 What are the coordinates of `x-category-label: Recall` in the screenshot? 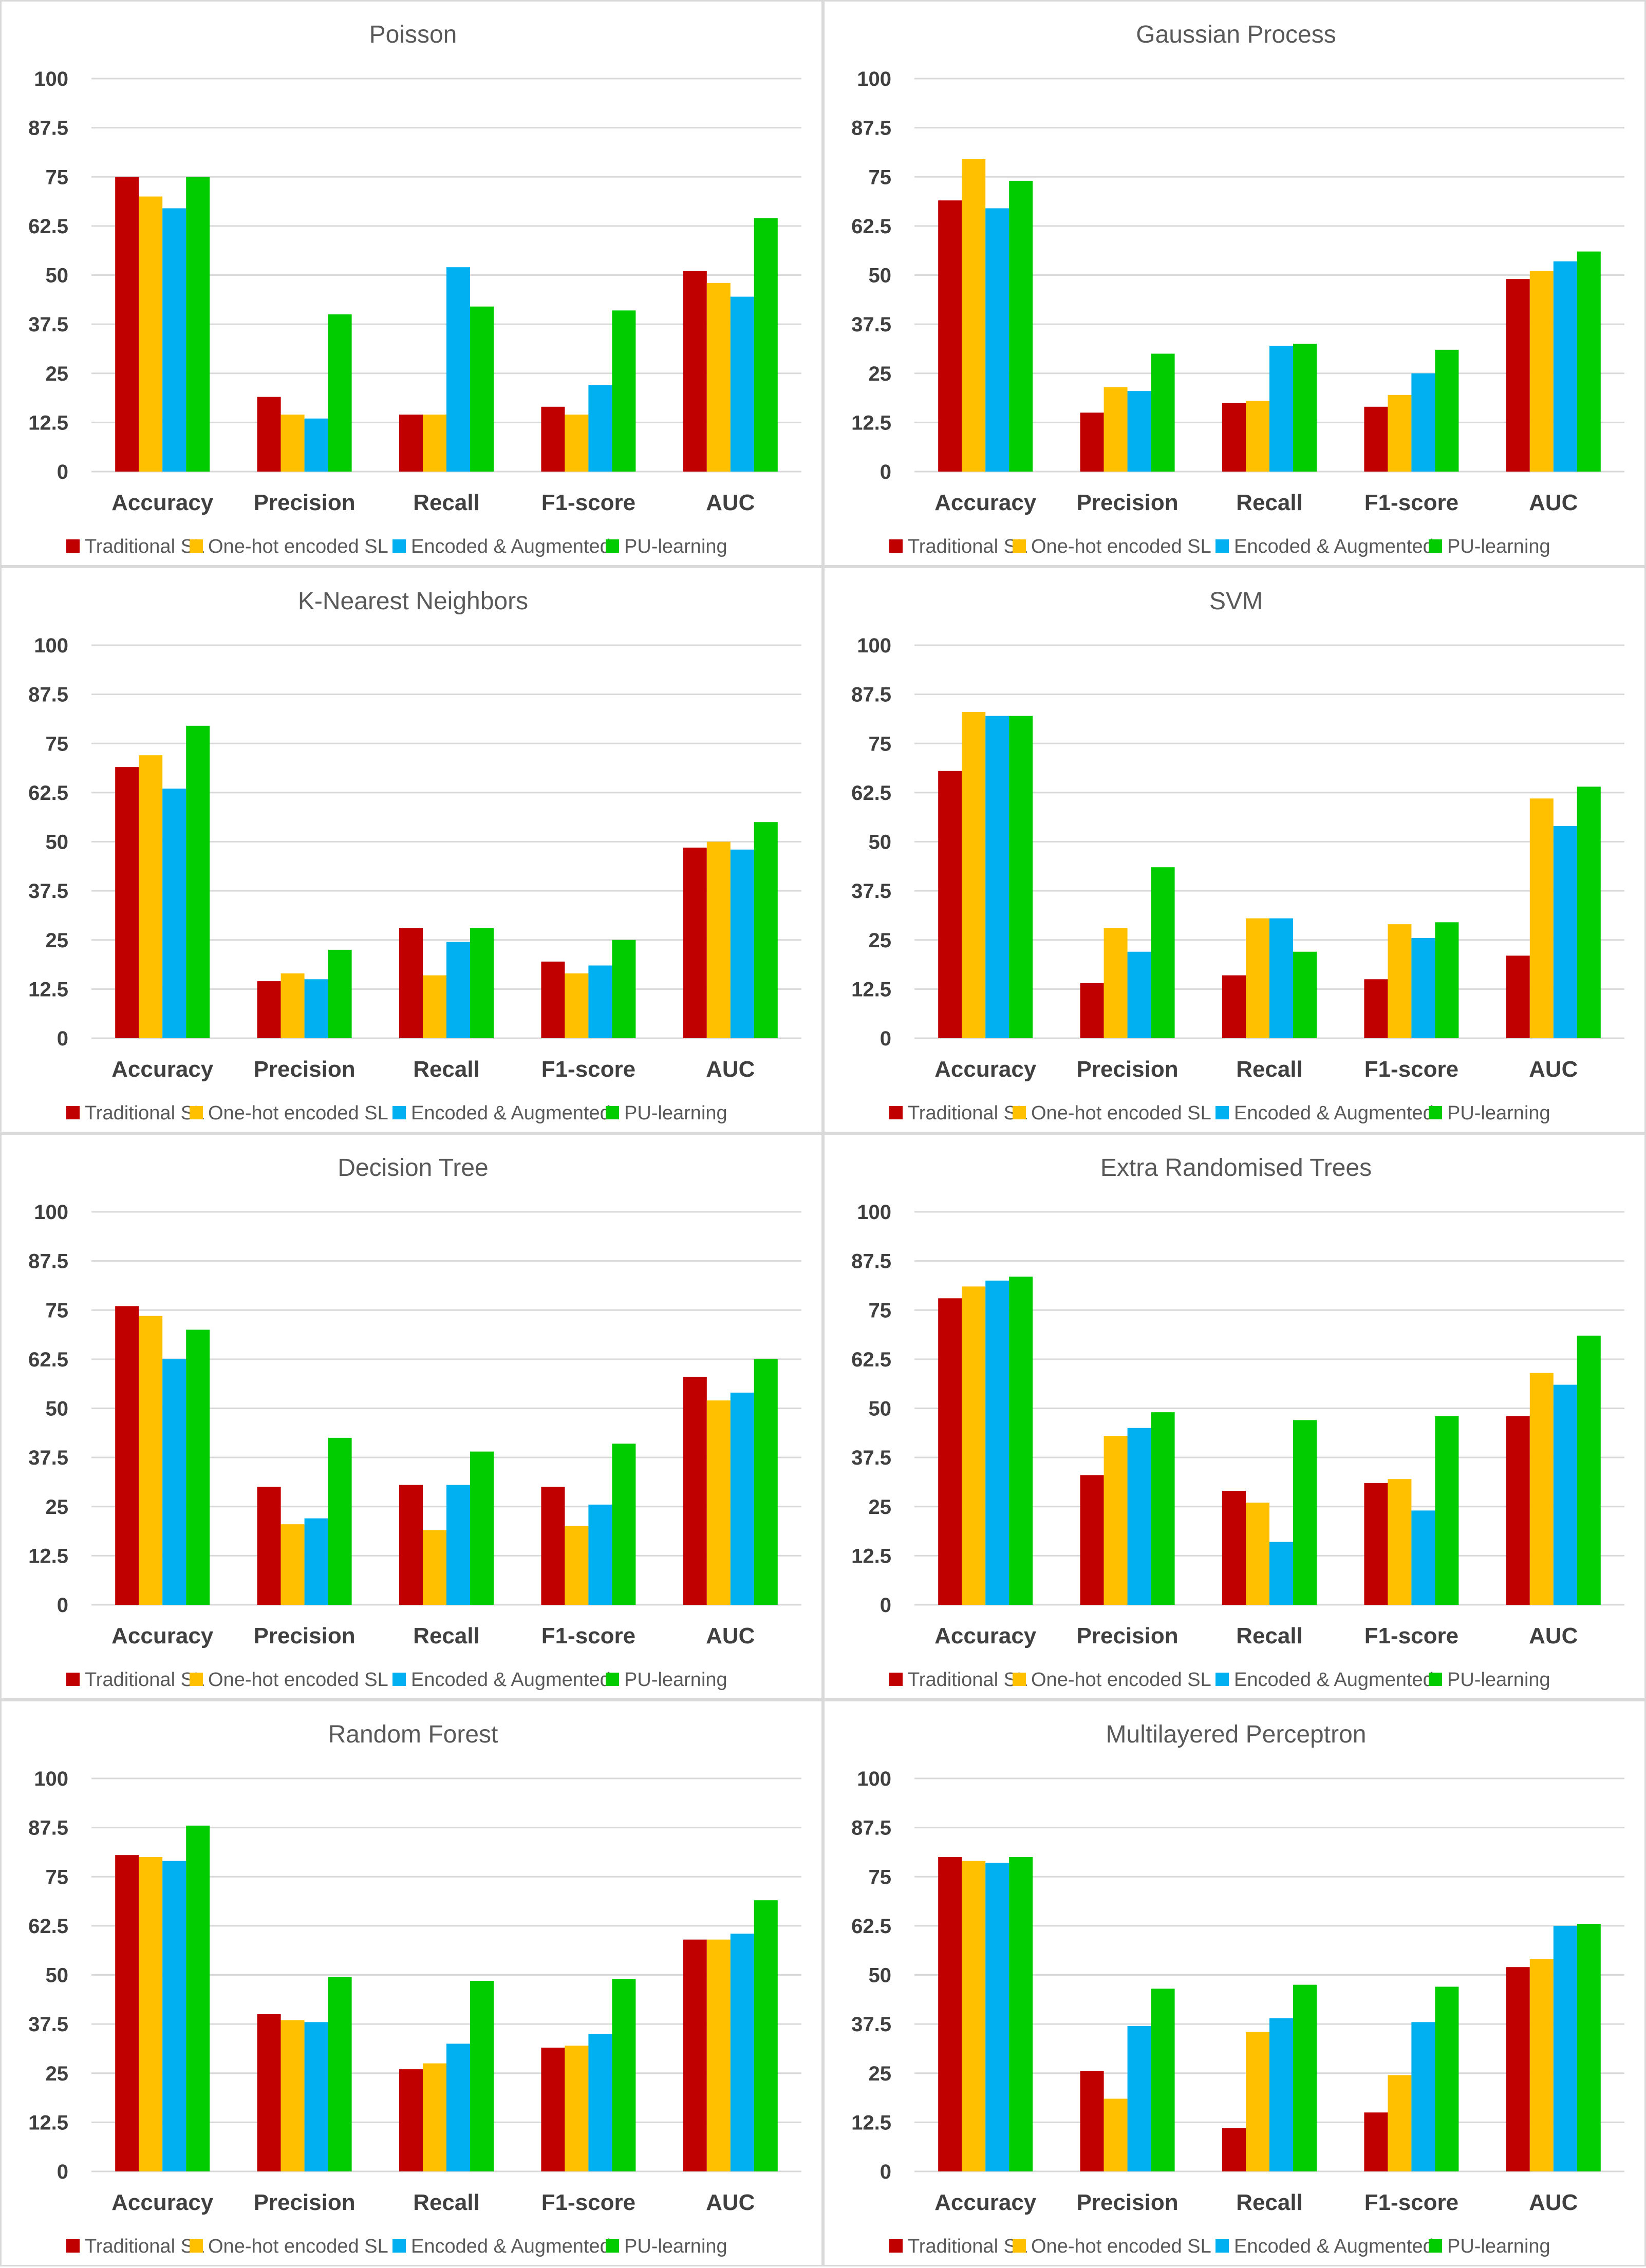 It's located at (446, 1635).